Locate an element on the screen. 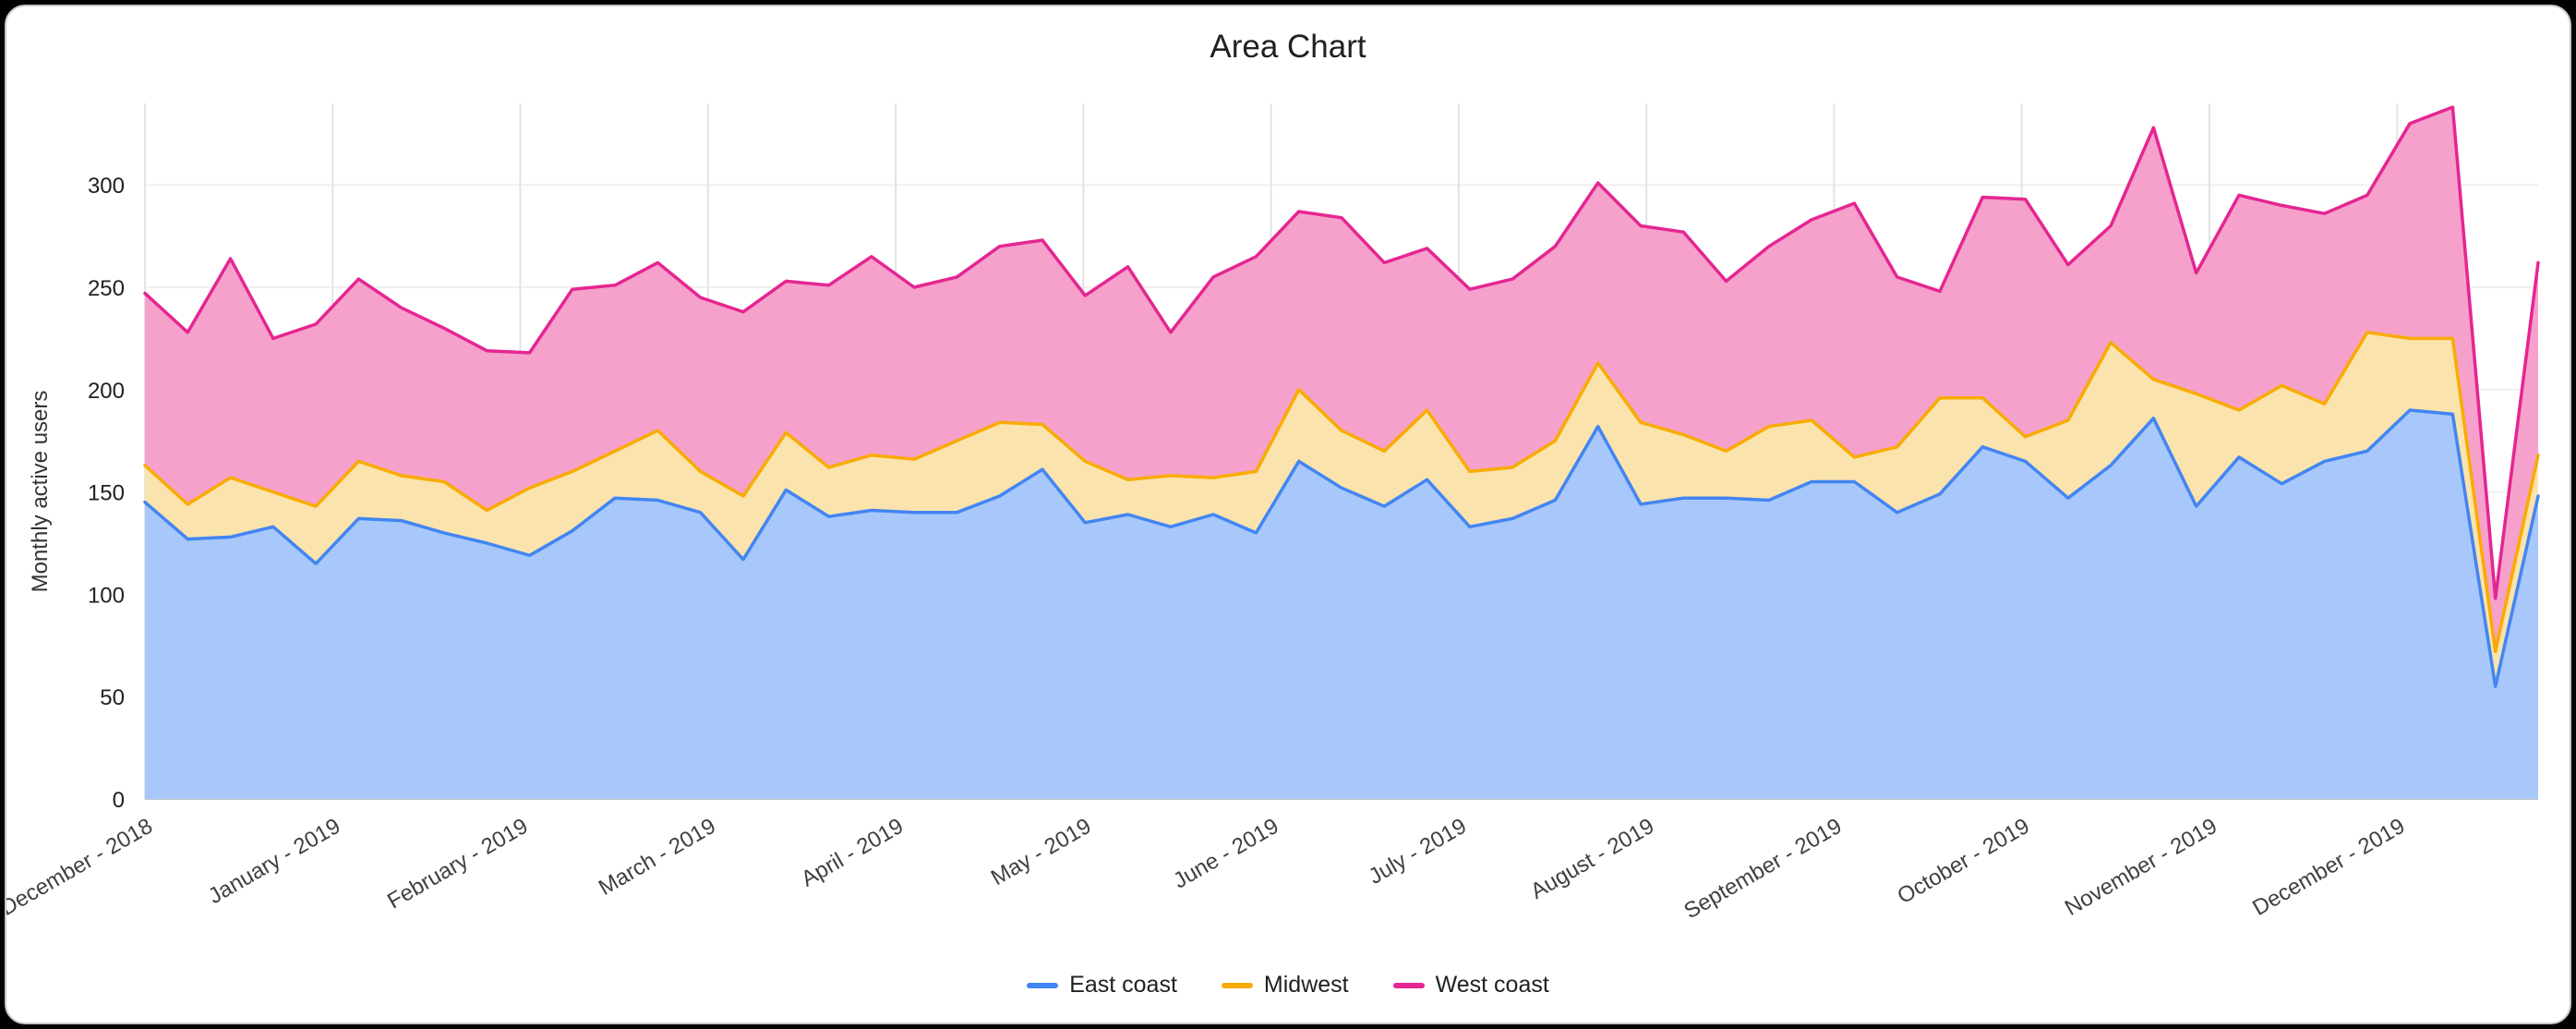 This screenshot has height=1029, width=2576. x-tick-label-6: June - 2019 is located at coordinates (1225, 854).